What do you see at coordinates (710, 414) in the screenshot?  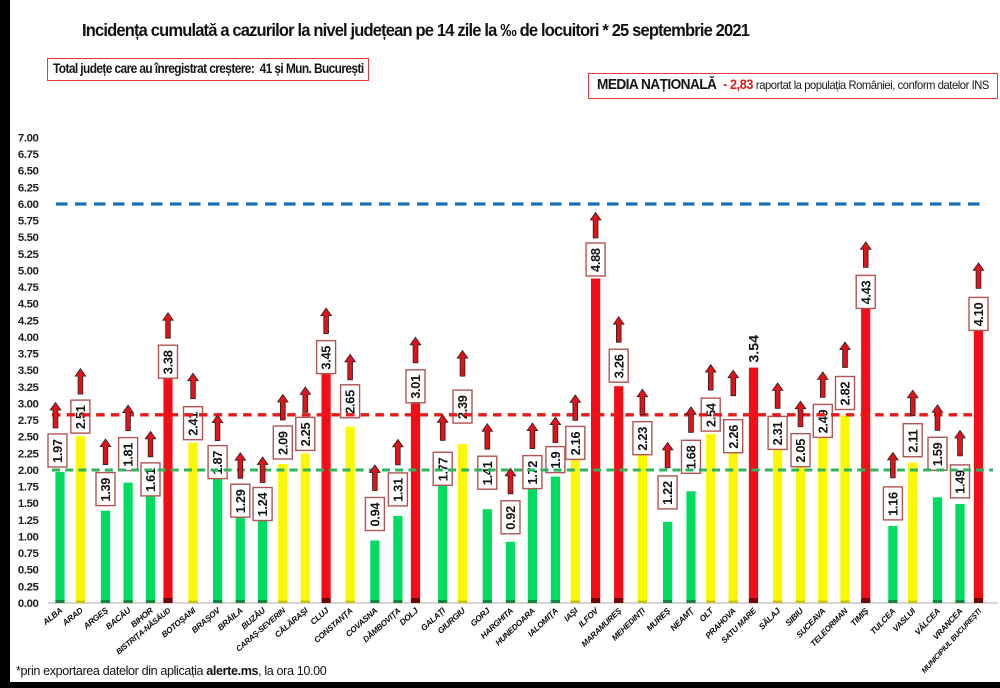 I see `svg-text: 2.54` at bounding box center [710, 414].